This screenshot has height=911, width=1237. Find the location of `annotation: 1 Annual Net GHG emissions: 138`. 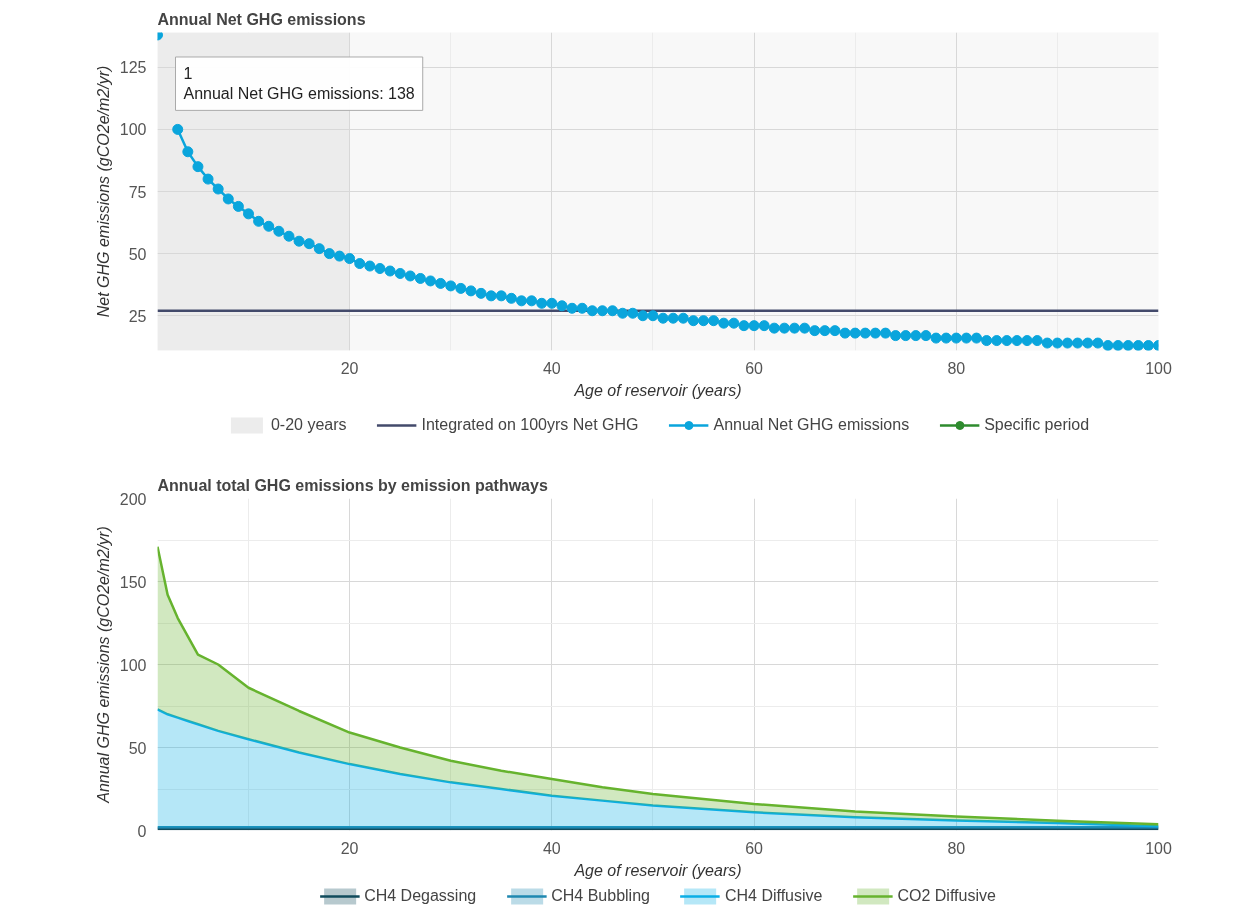

annotation: 1 Annual Net GHG emissions: 138 is located at coordinates (299, 83).